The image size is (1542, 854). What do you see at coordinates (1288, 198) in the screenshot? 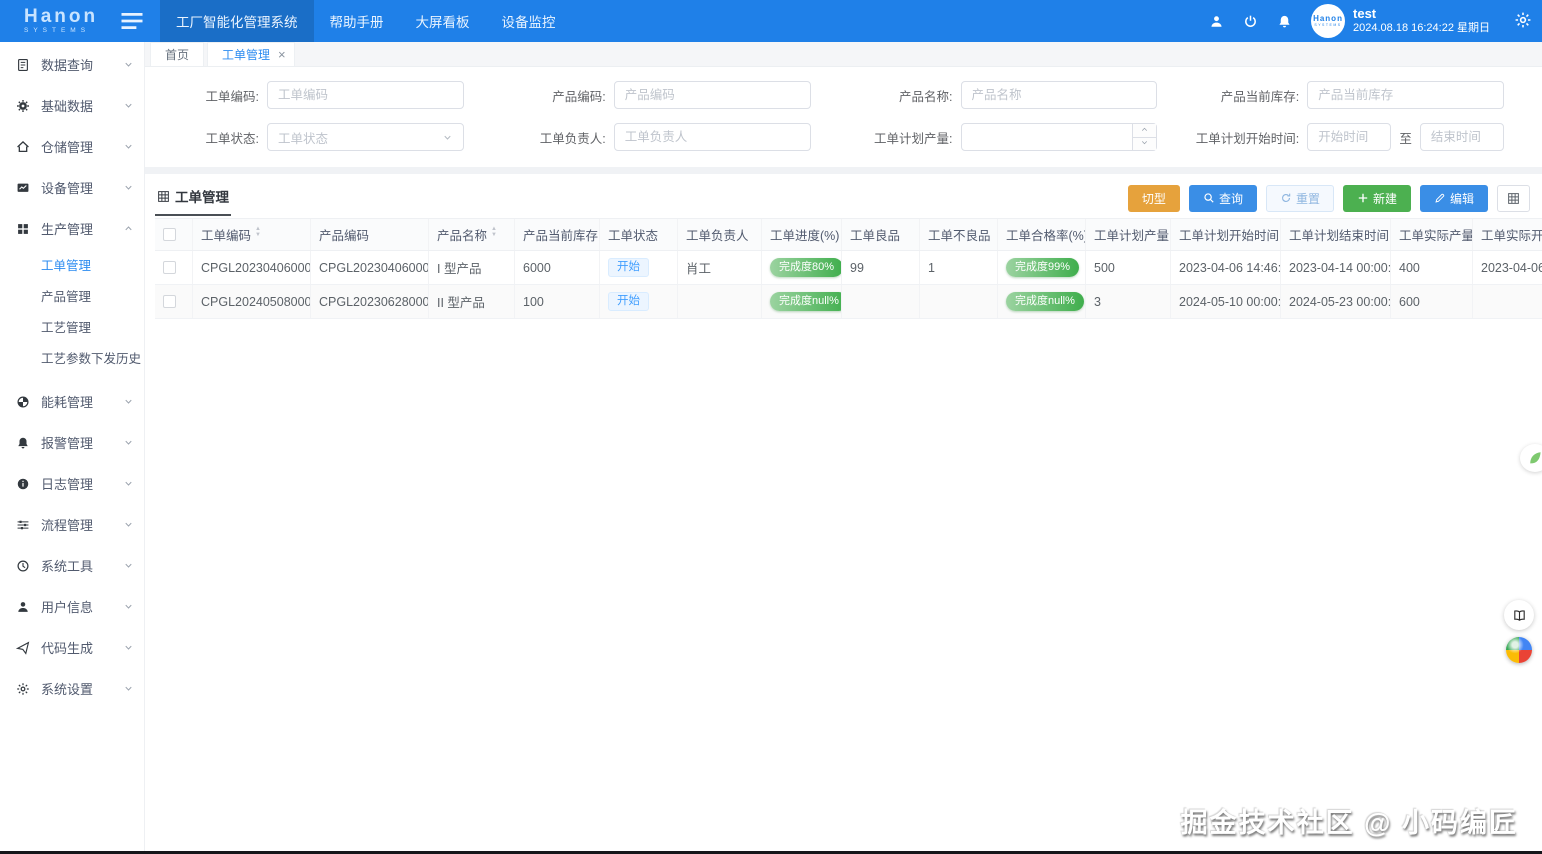
I see `refresh-icon` at bounding box center [1288, 198].